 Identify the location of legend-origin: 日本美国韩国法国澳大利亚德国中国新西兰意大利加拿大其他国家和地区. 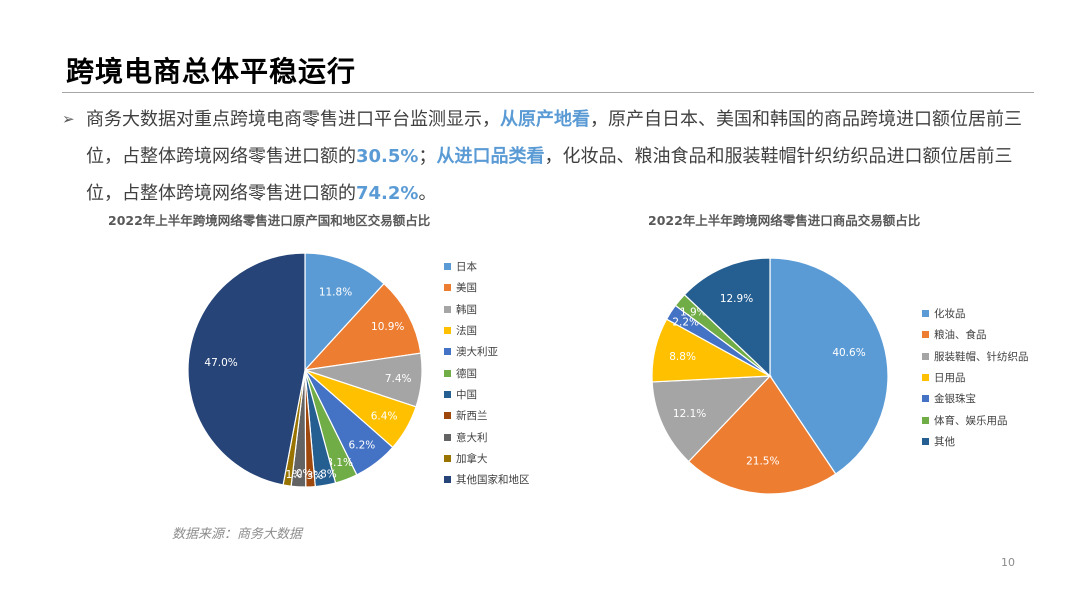
(487, 373).